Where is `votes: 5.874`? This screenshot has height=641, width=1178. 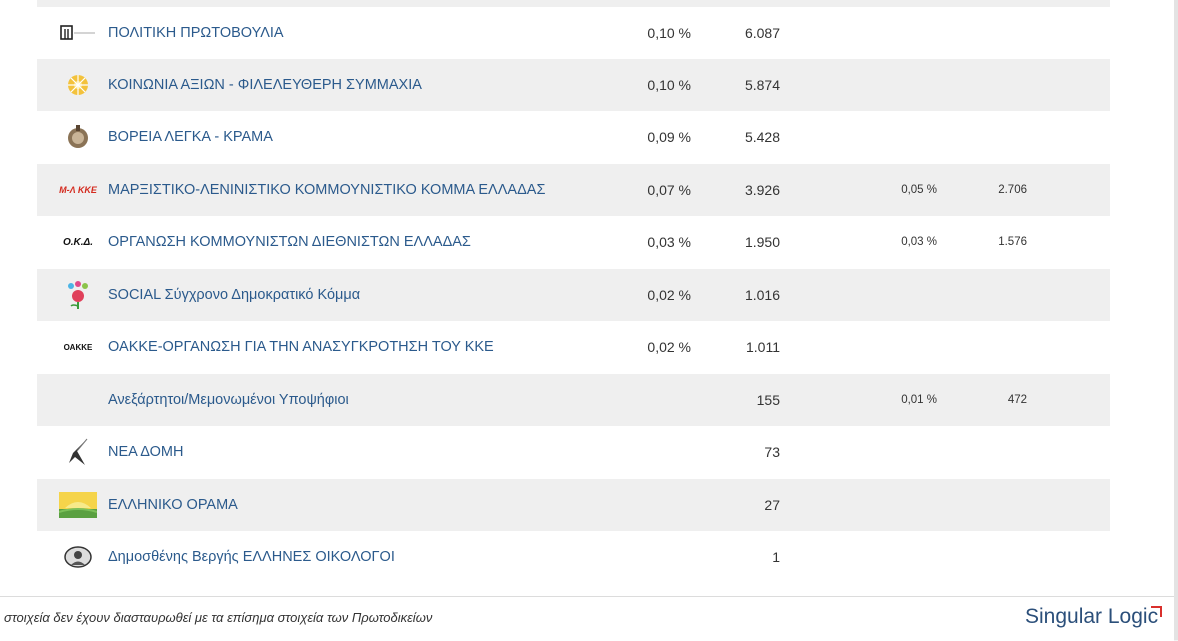 votes: 5.874 is located at coordinates (762, 85).